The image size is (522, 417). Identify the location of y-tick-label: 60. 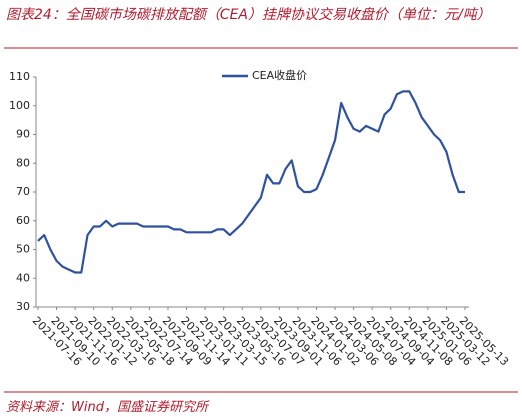
(23, 220).